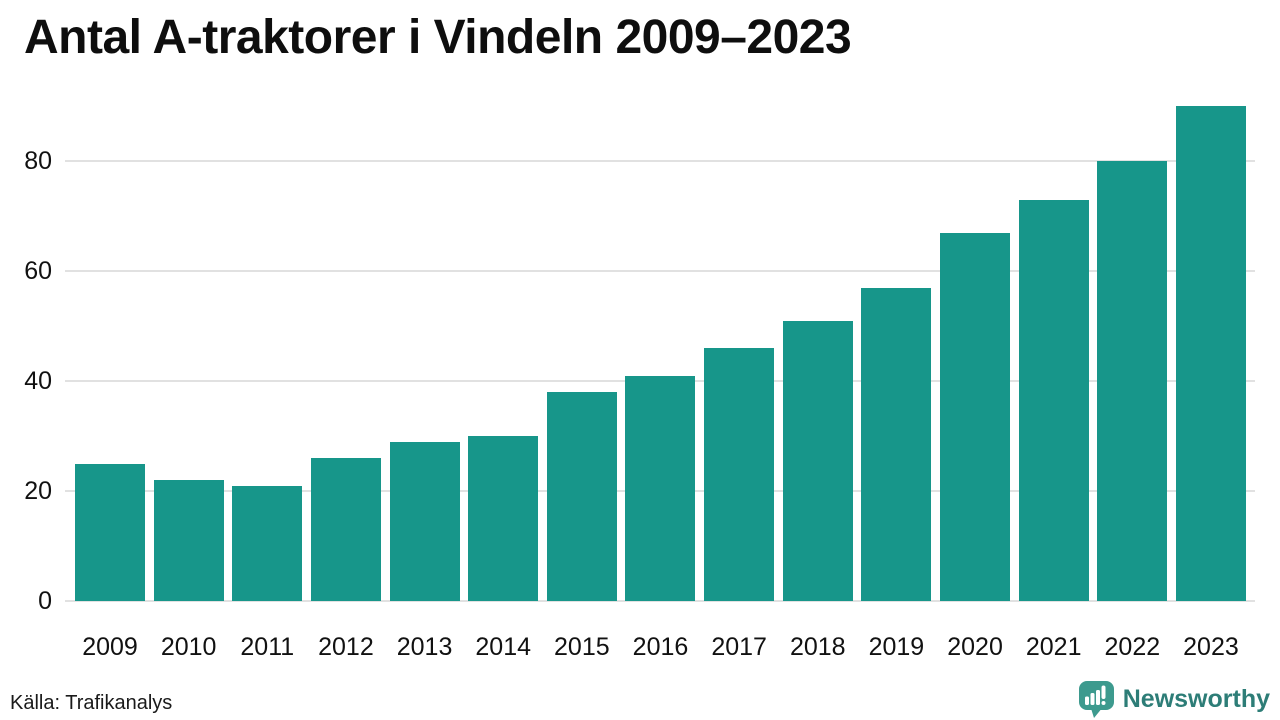 The image size is (1280, 720). Describe the element at coordinates (38, 271) in the screenshot. I see `y-tick-label: 60` at that location.